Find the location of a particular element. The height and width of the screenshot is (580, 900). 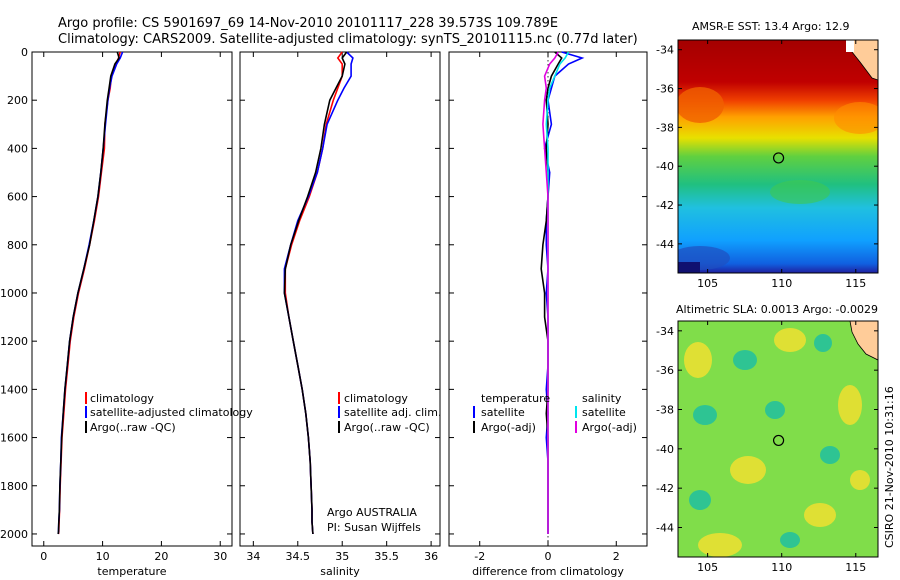

y-tick-label: 1200 is located at coordinates (14, 341).